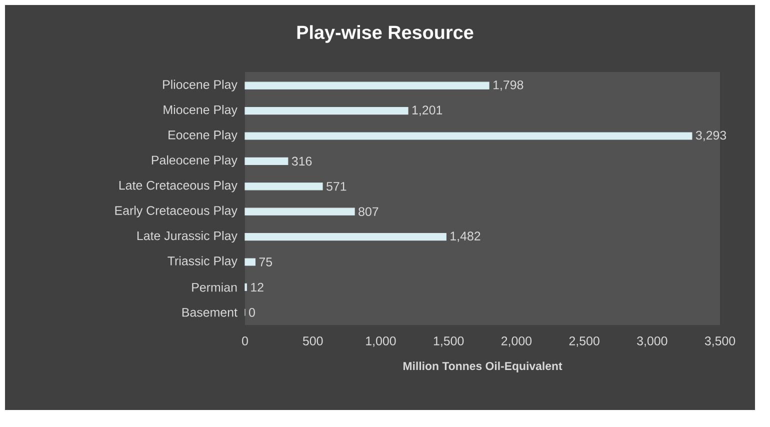 The image size is (770, 427). What do you see at coordinates (482, 367) in the screenshot?
I see `x-axis-title: Million Tonnes Oil-Equivalent` at bounding box center [482, 367].